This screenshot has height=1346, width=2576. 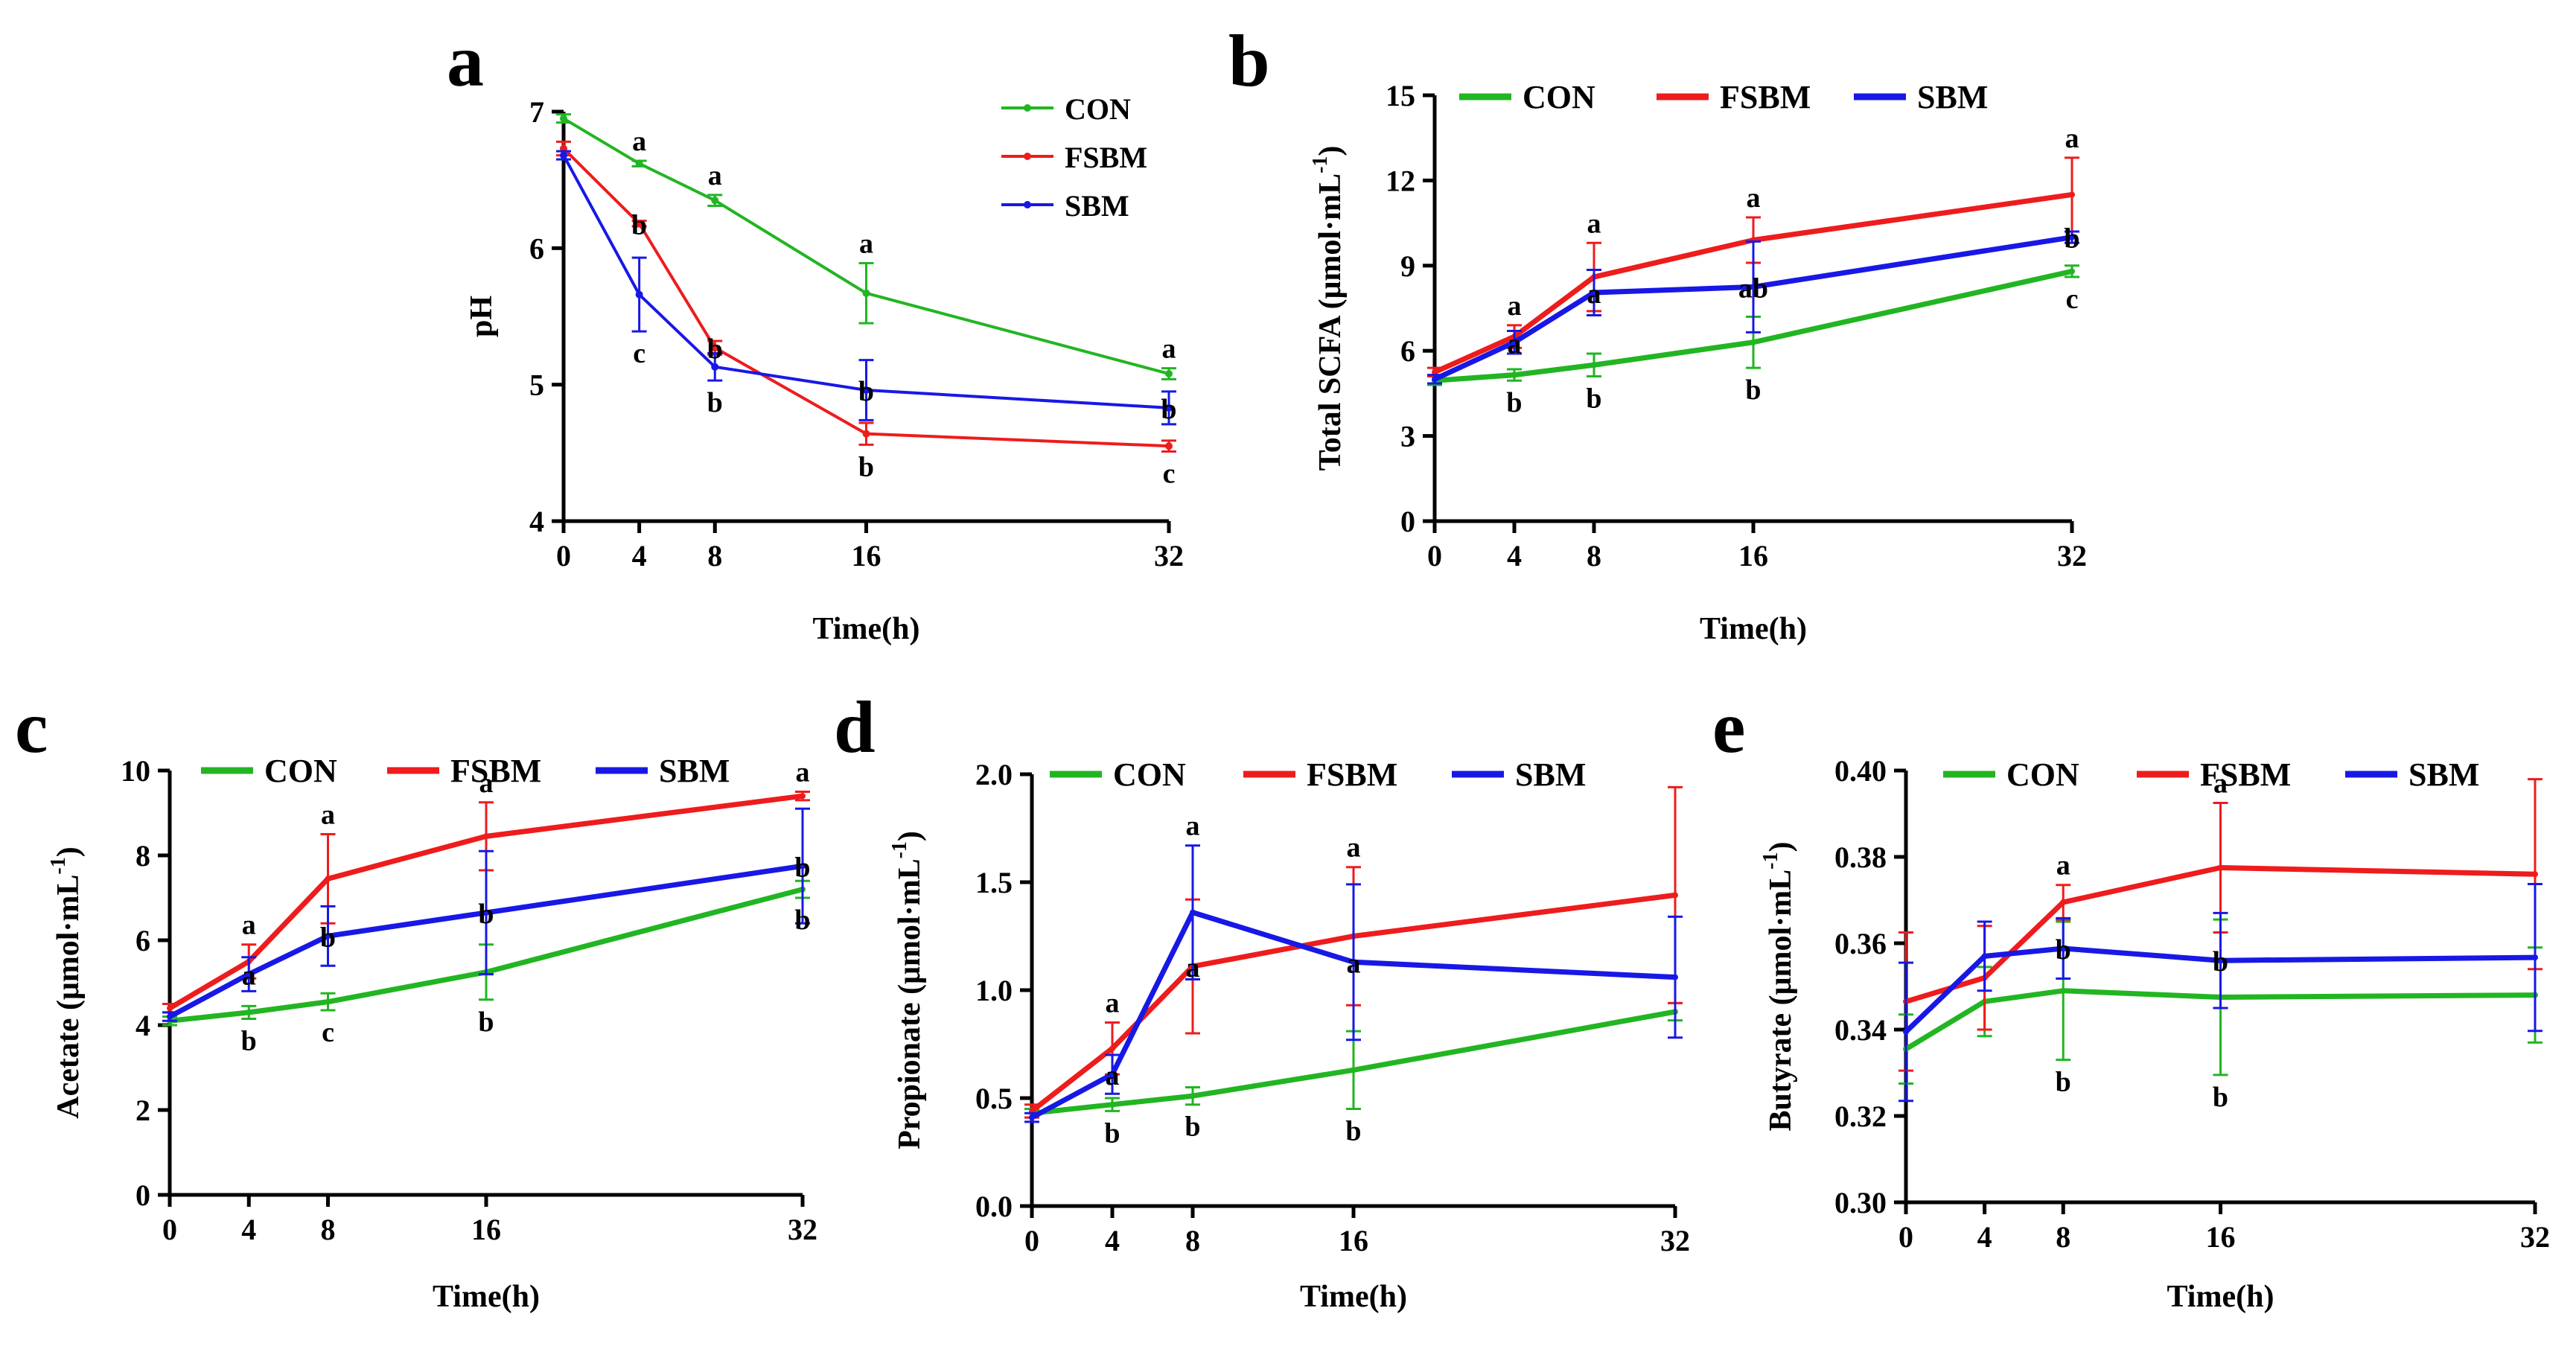 I want to click on panel-letter: e, so click(x=1729, y=727).